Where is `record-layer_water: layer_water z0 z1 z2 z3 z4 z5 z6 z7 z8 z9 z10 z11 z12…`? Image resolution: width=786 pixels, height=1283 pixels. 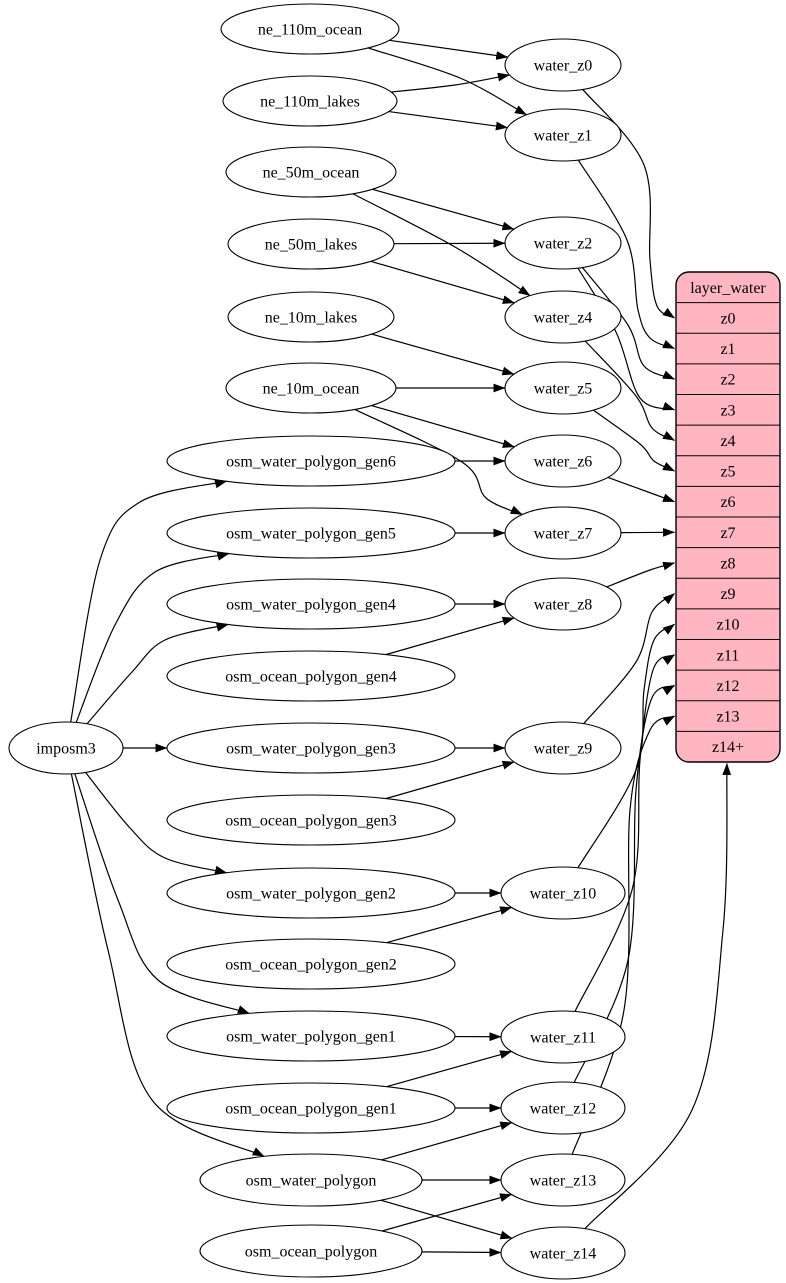
record-layer_water: layer_water z0 z1 z2 z3 z4 z5 z6 z7 z8 z9 z10 z11 z12… is located at coordinates (728, 517).